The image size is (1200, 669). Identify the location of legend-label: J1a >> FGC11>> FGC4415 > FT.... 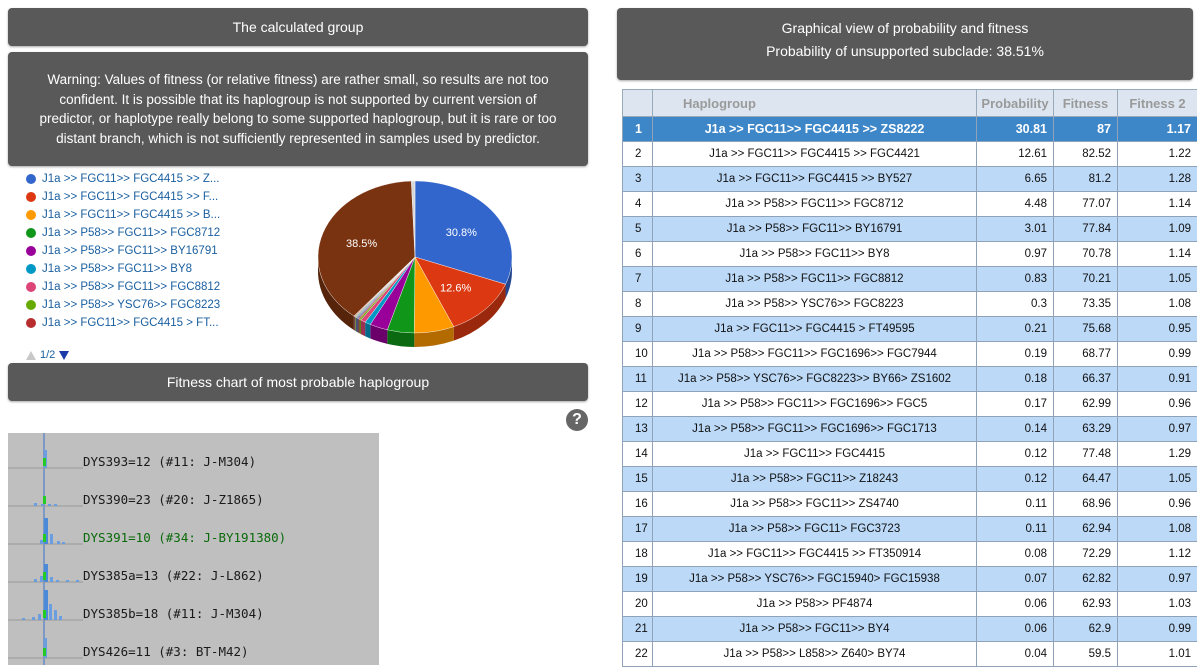
(130, 323).